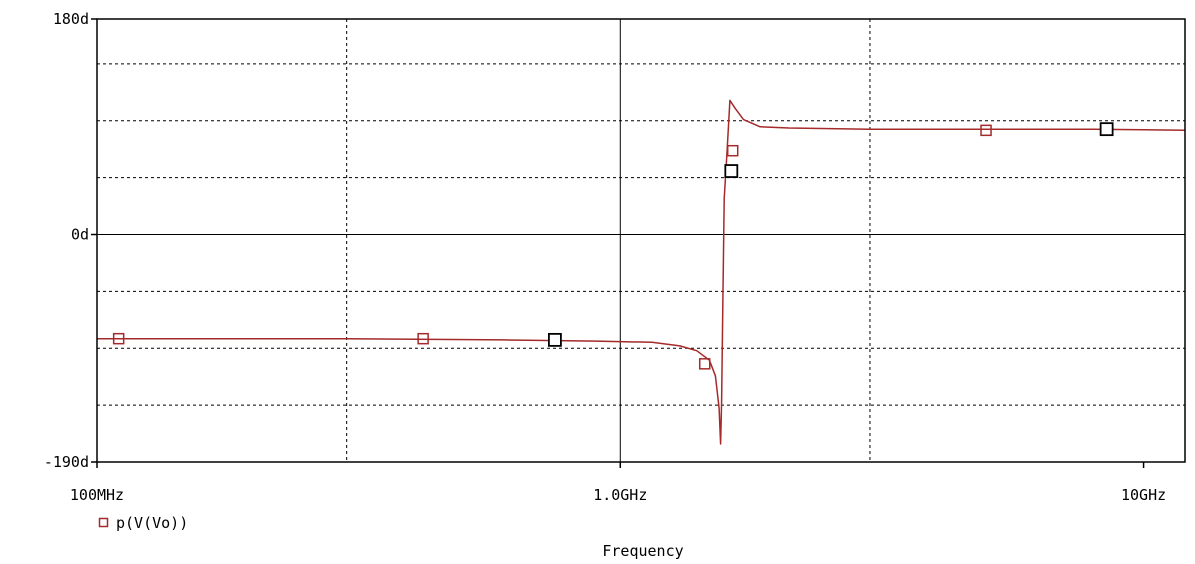 The image size is (1195, 564). Describe the element at coordinates (642, 551) in the screenshot. I see `x-axis-label: Frequency` at that location.